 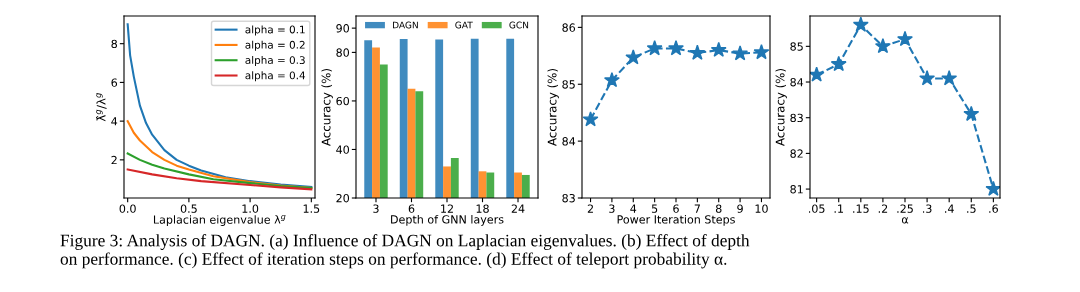 What do you see at coordinates (633, 208) in the screenshot?
I see `x-tick-label: 4` at bounding box center [633, 208].